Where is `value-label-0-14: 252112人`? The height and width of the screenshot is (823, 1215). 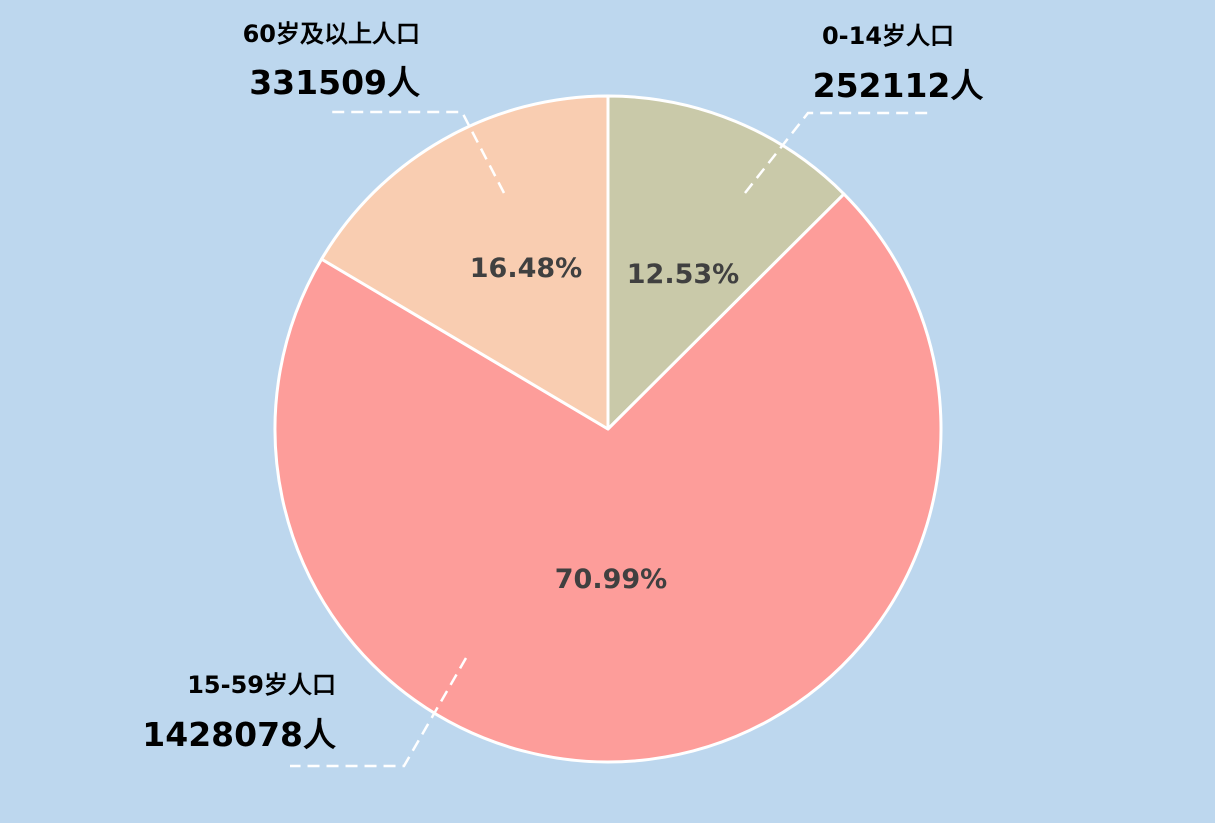 value-label-0-14: 252112人 is located at coordinates (898, 85).